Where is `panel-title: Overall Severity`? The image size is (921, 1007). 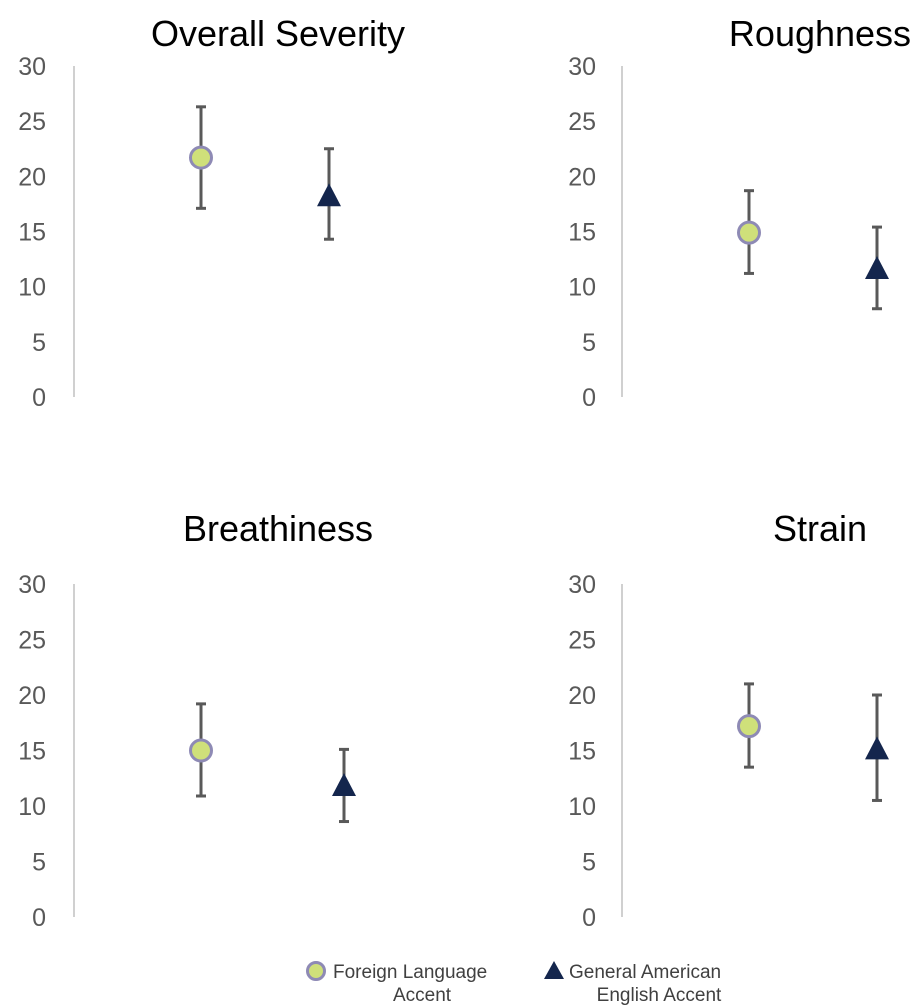
panel-title: Overall Severity is located at coordinates (278, 33).